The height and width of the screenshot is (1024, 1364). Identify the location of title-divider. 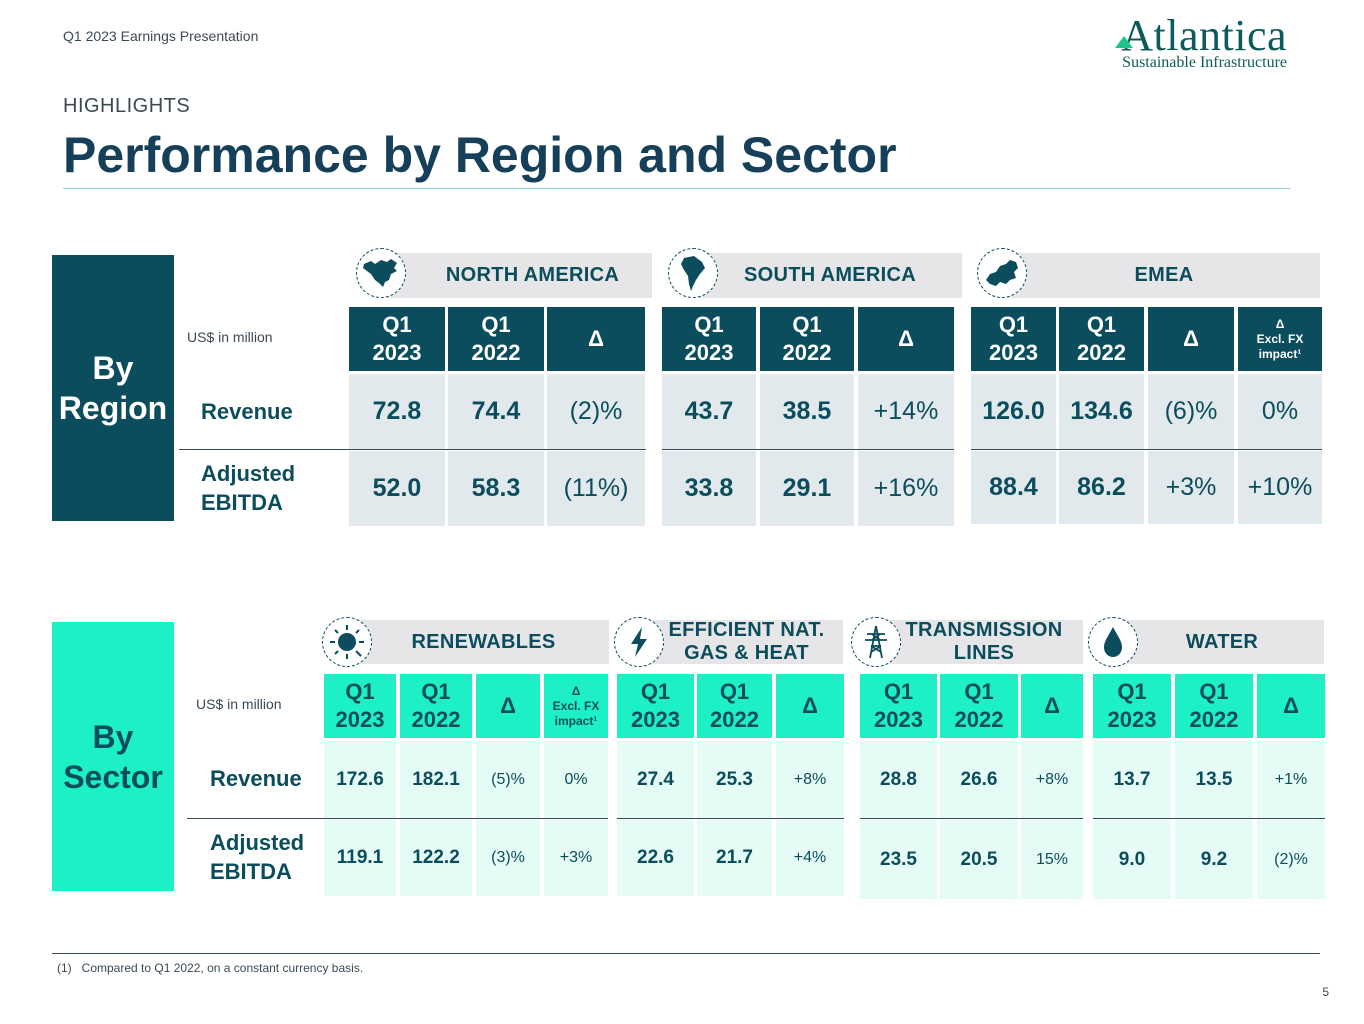
(676, 188).